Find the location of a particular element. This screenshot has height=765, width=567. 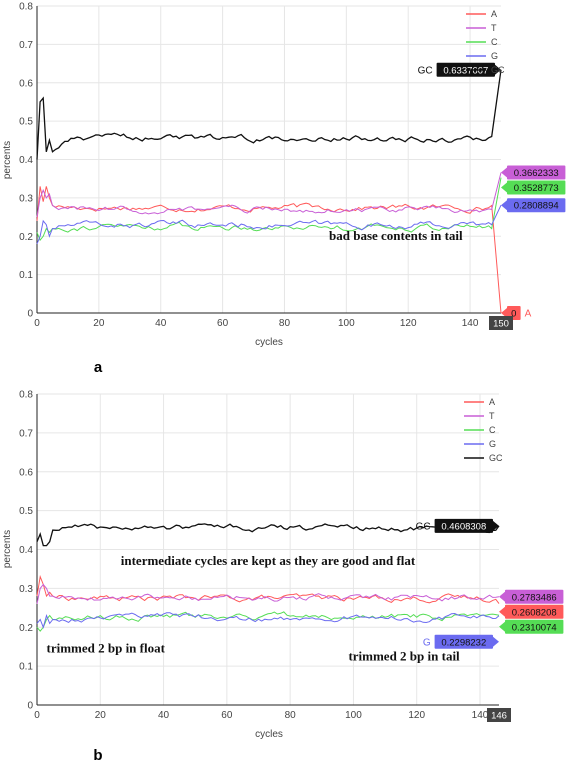

panel-label-b: b is located at coordinates (97, 755).